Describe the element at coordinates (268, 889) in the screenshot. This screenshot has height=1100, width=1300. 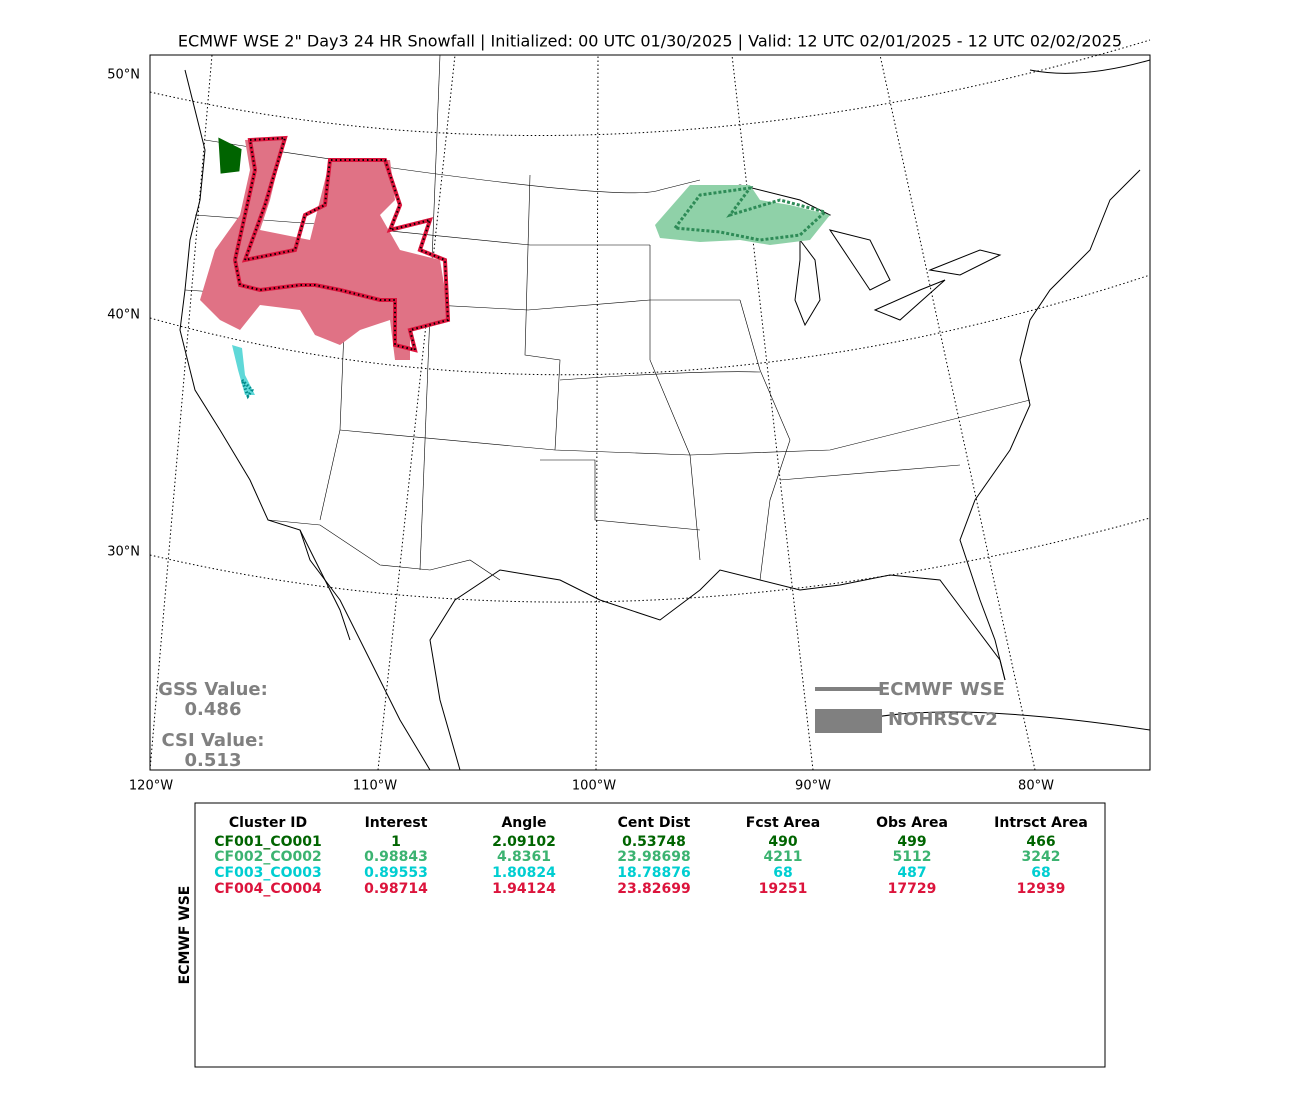
I see `table-cell: CF004_CO004` at that location.